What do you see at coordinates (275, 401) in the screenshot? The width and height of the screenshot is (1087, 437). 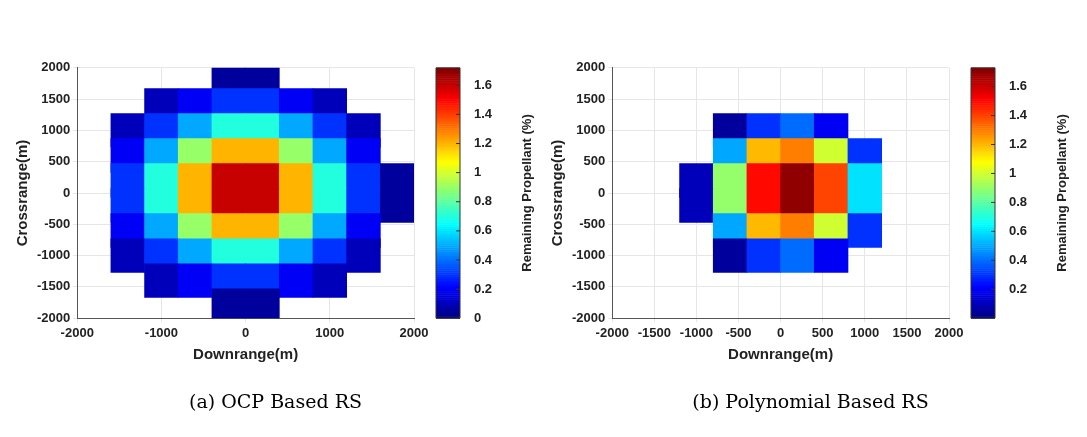 I see `text: (a) OCP Based RS` at bounding box center [275, 401].